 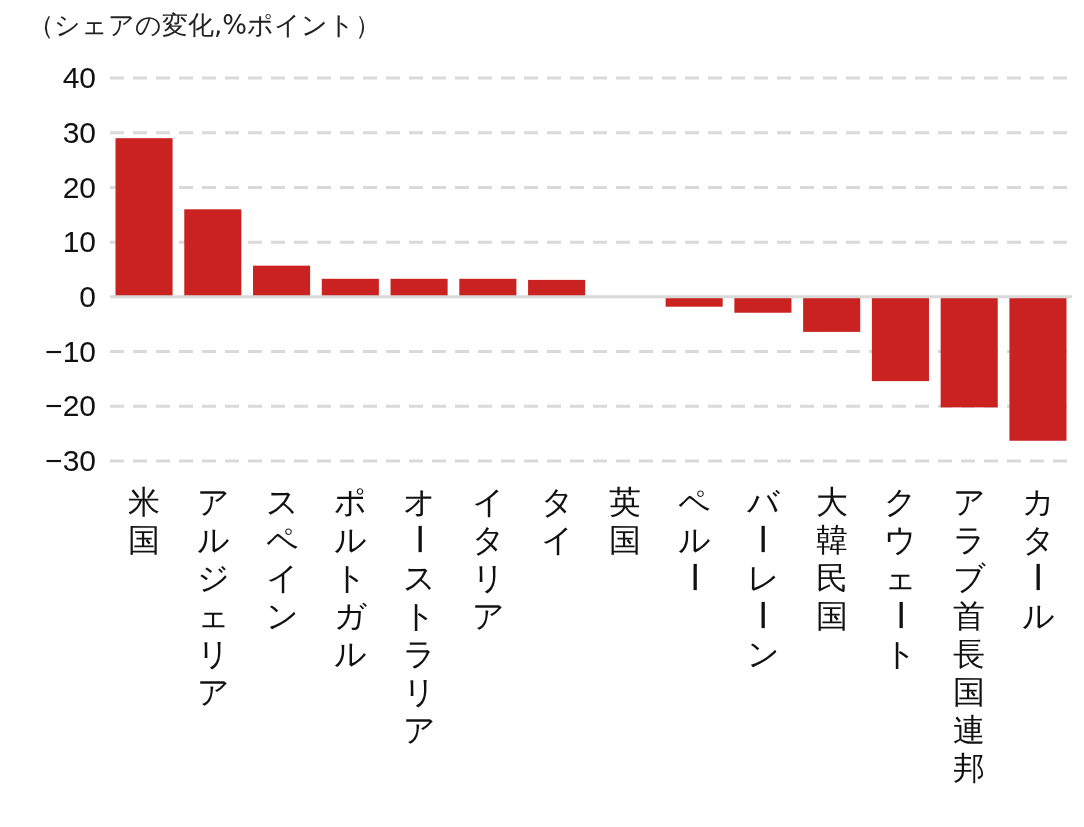 I want to click on x-tick-label: 英国, so click(x=625, y=521).